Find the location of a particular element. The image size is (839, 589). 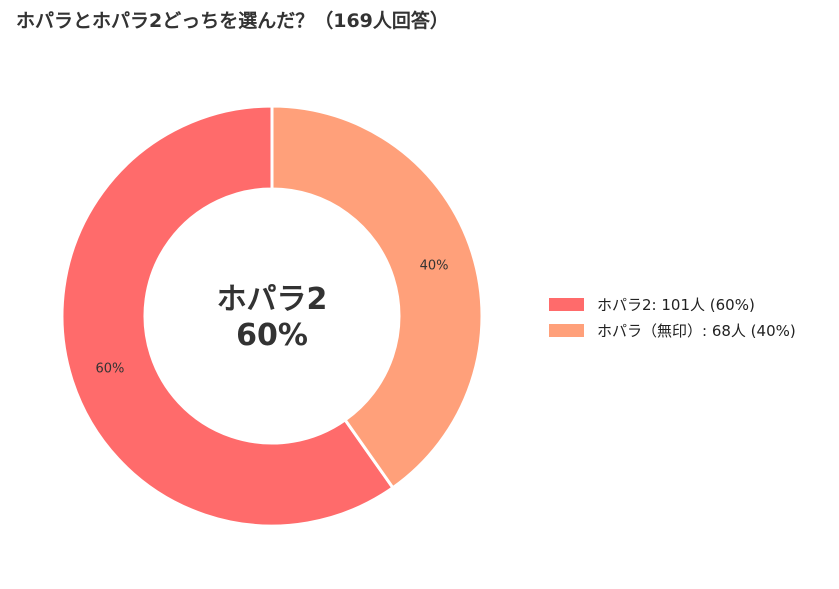

legend-swatch-hopara2 is located at coordinates (566, 304).